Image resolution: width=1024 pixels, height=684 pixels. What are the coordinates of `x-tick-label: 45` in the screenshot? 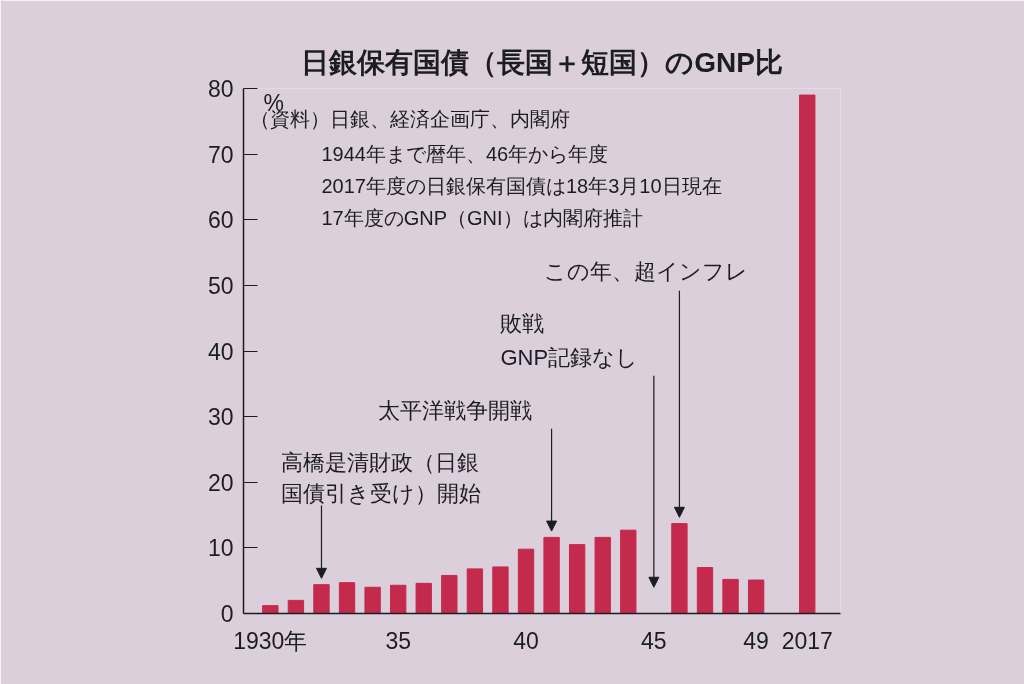 It's located at (654, 640).